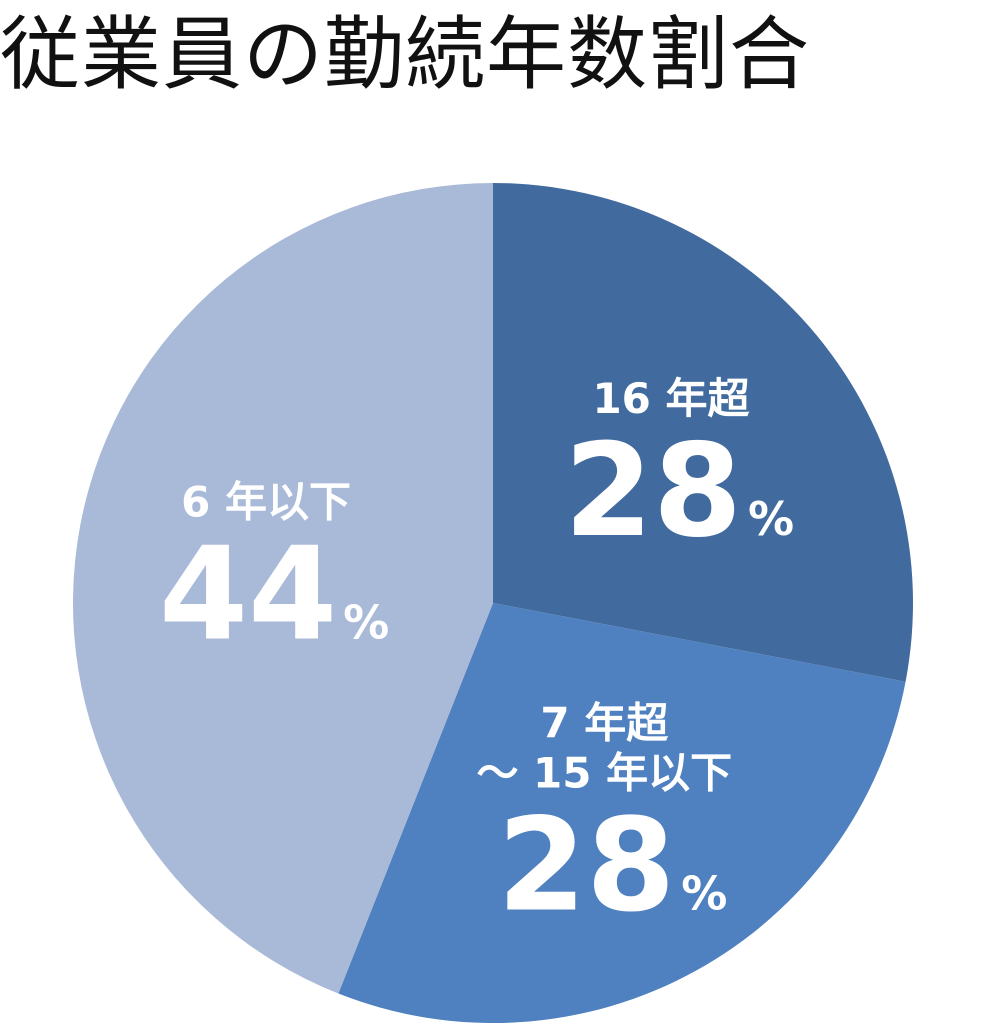 Image resolution: width=985 pixels, height=1024 pixels. I want to click on slice-name-label: 〜 15 年以下, so click(604, 772).